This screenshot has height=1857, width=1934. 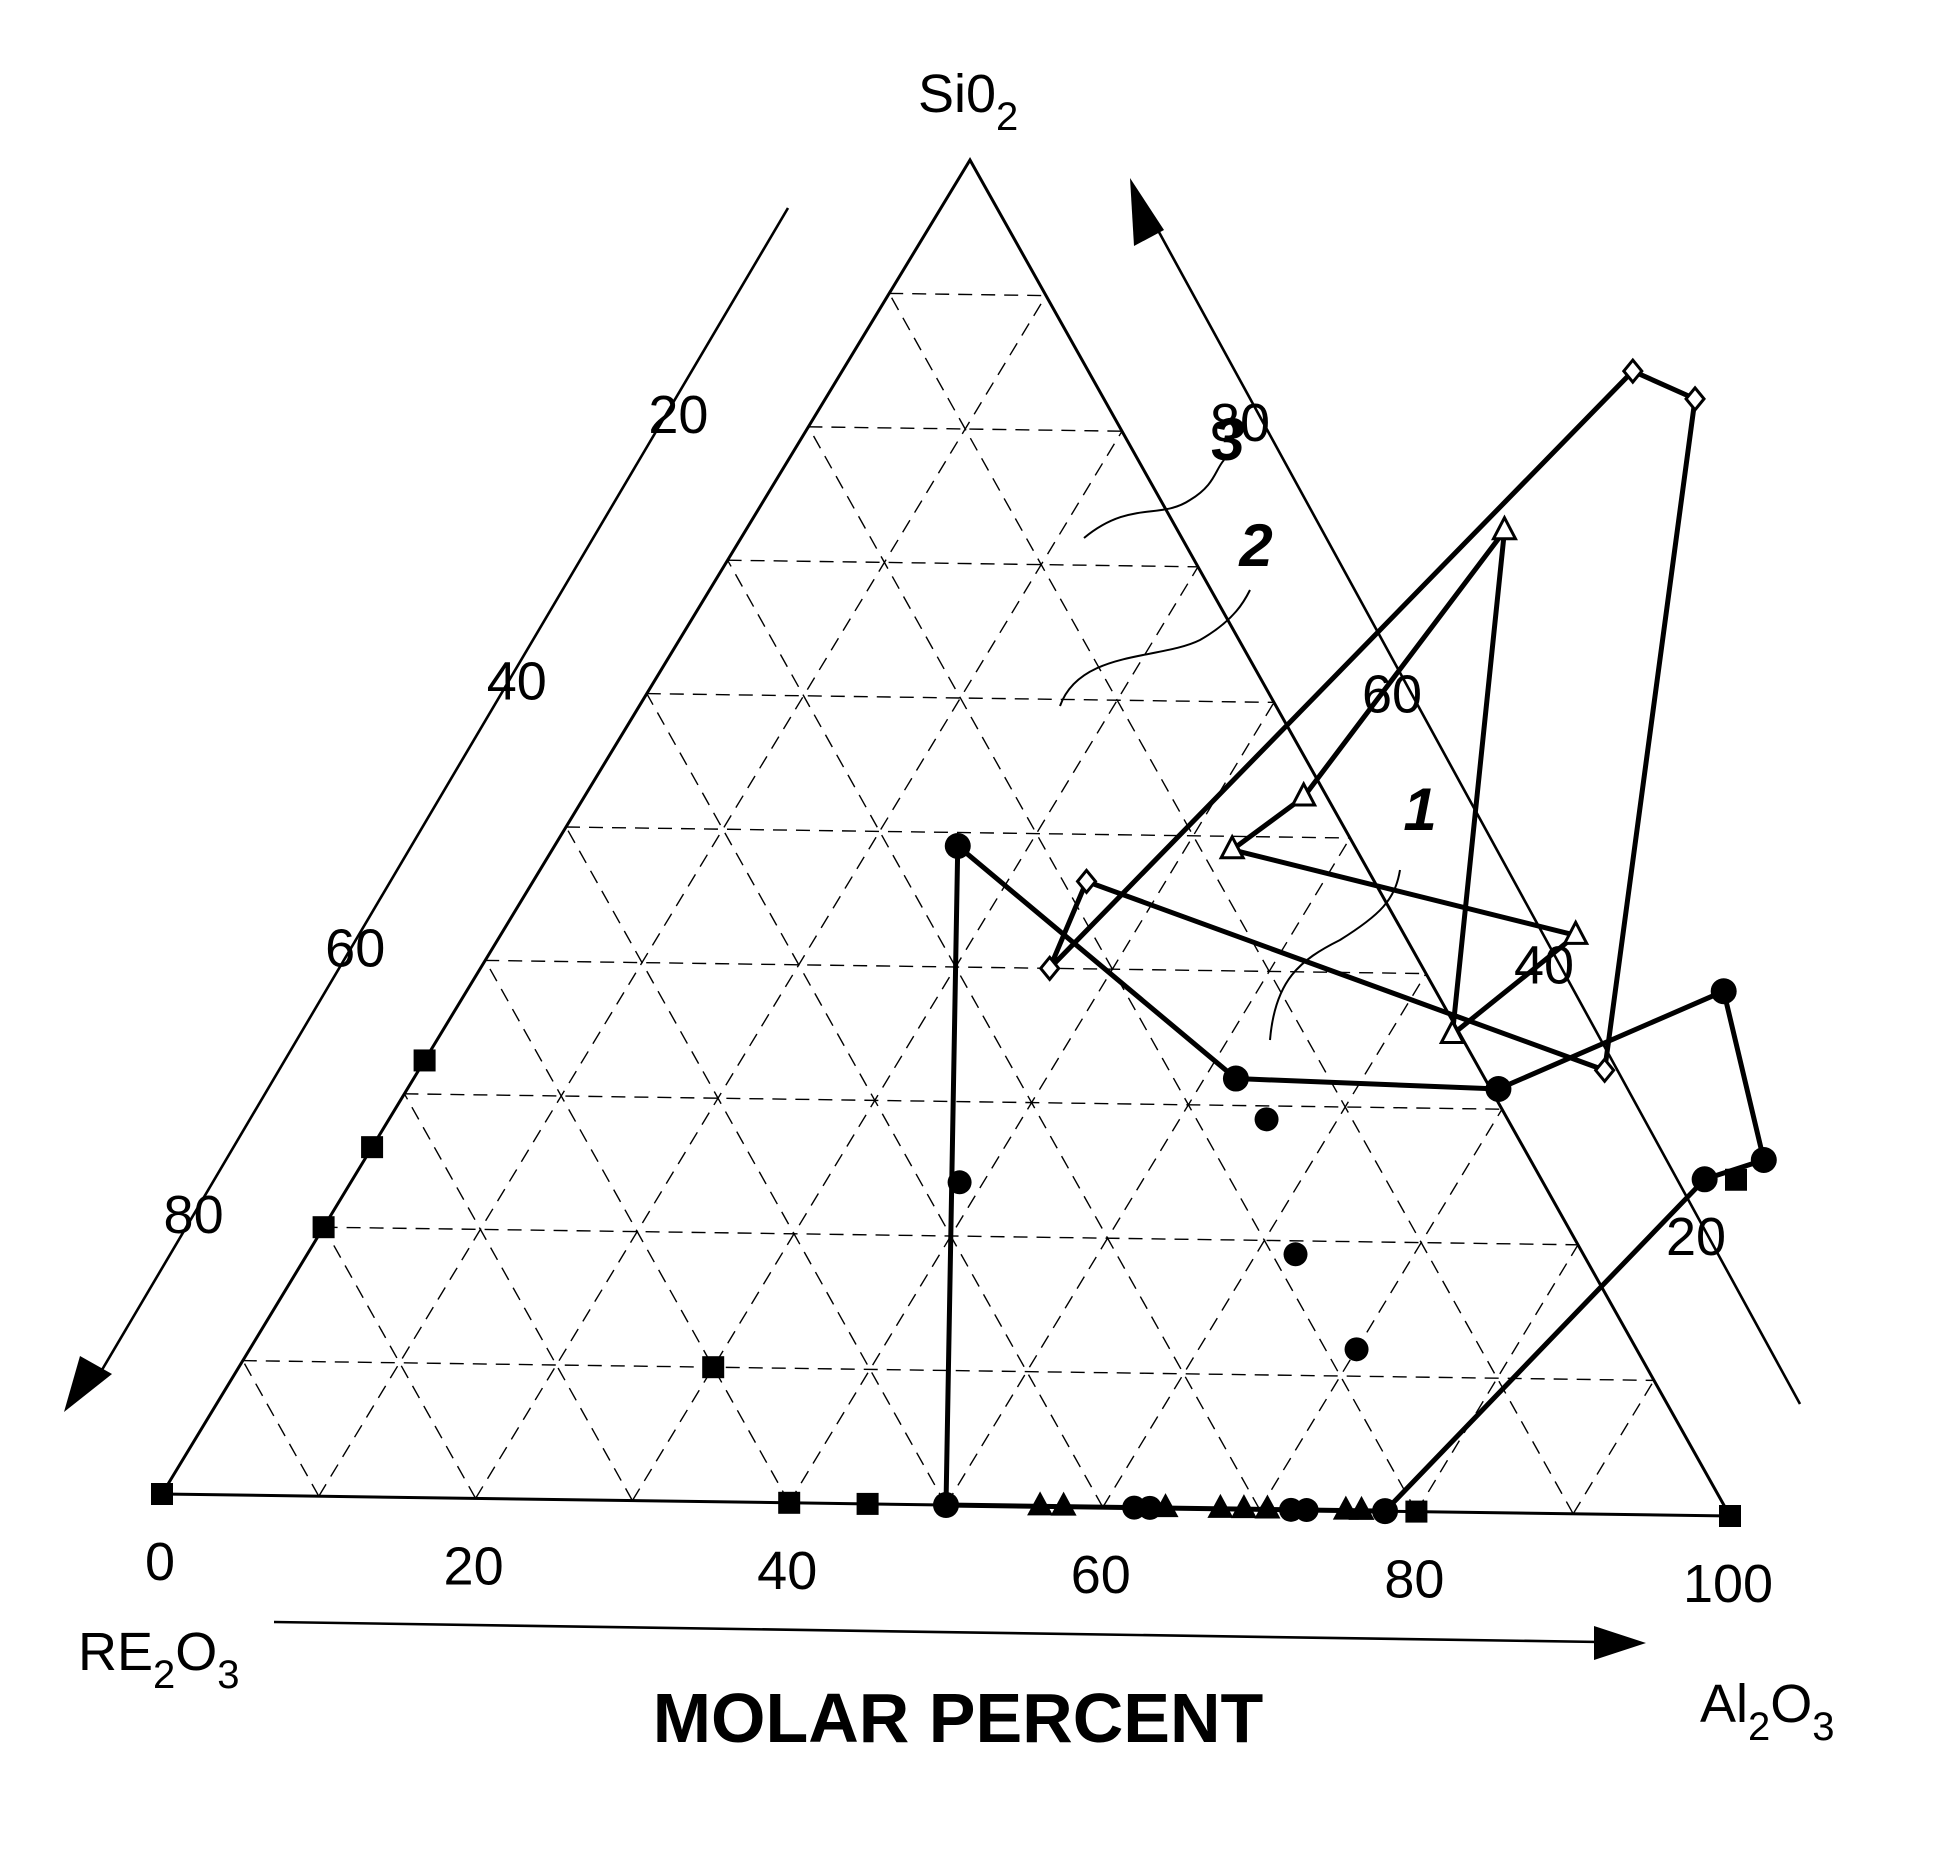 What do you see at coordinates (787, 1571) in the screenshot?
I see `bottom-tick-label: 40` at bounding box center [787, 1571].